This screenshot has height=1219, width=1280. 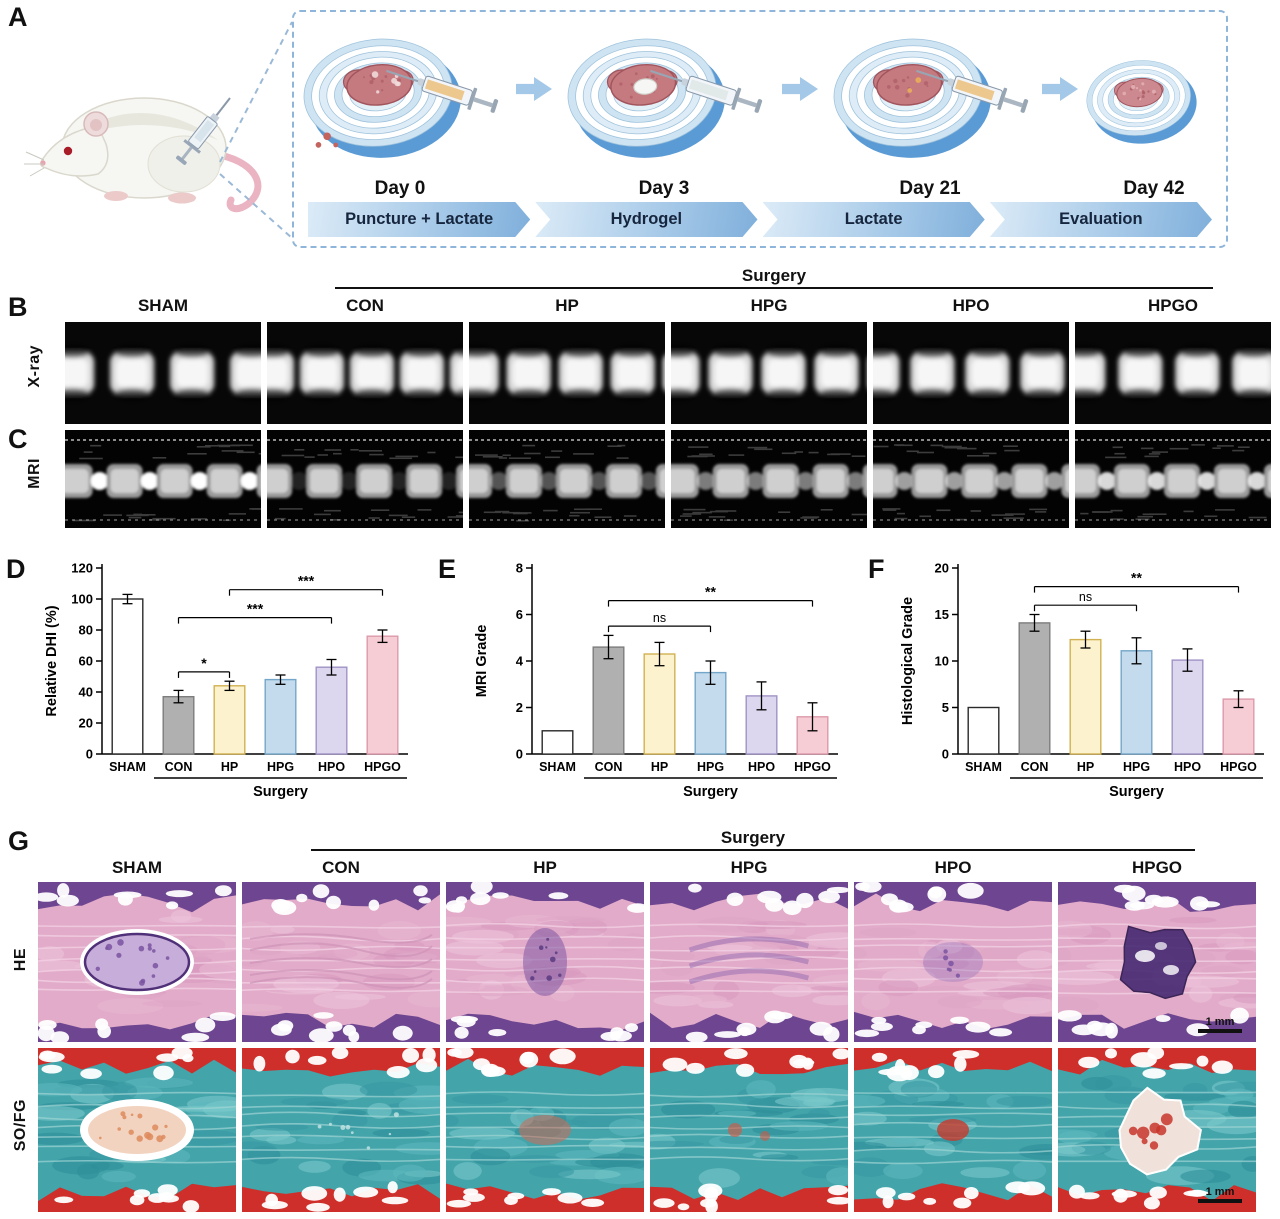 What do you see at coordinates (163, 479) in the screenshot?
I see `mri-image-sham` at bounding box center [163, 479].